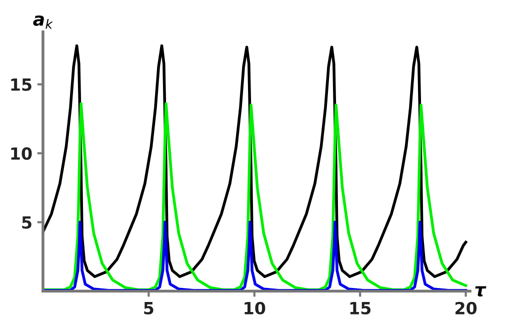 This screenshot has height=326, width=524. What do you see at coordinates (27, 222) in the screenshot?
I see `y-tick-label: 5` at bounding box center [27, 222].